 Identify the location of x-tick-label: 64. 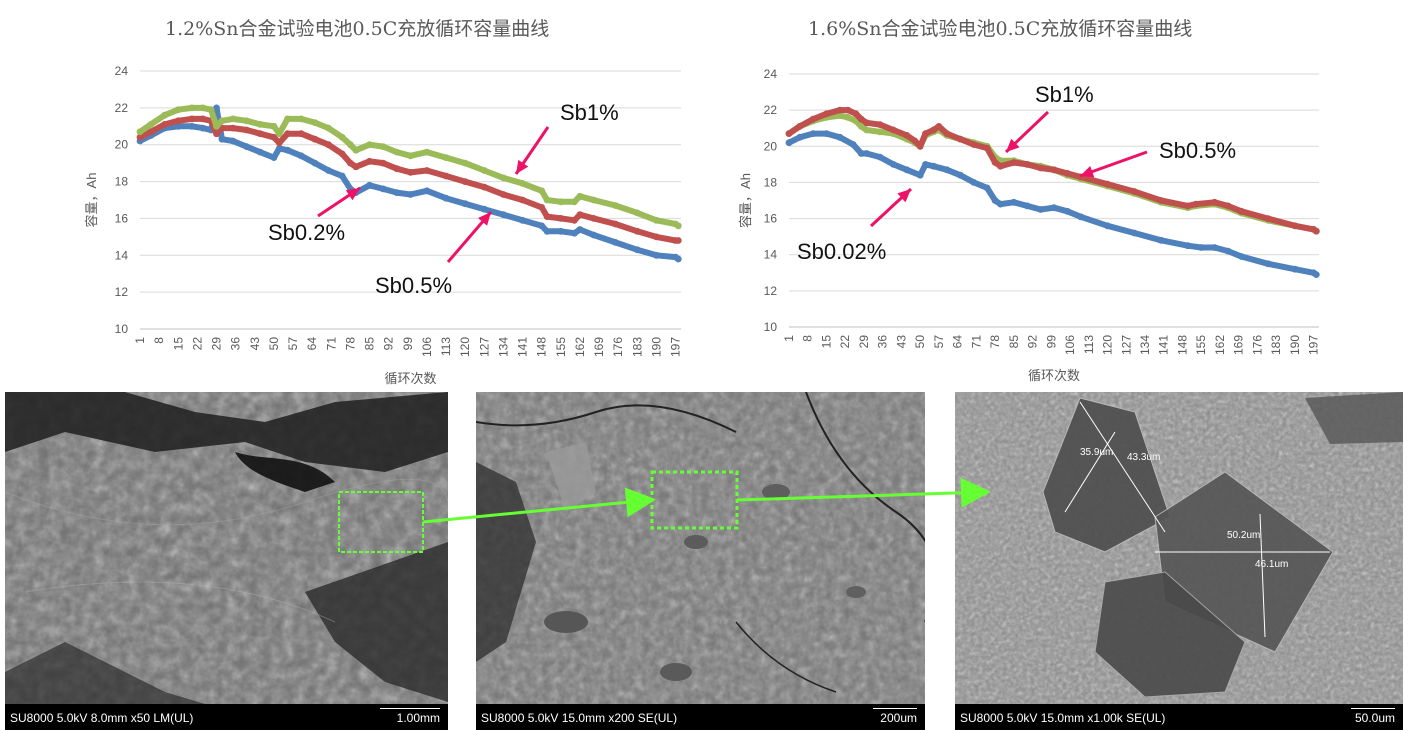
(312, 344).